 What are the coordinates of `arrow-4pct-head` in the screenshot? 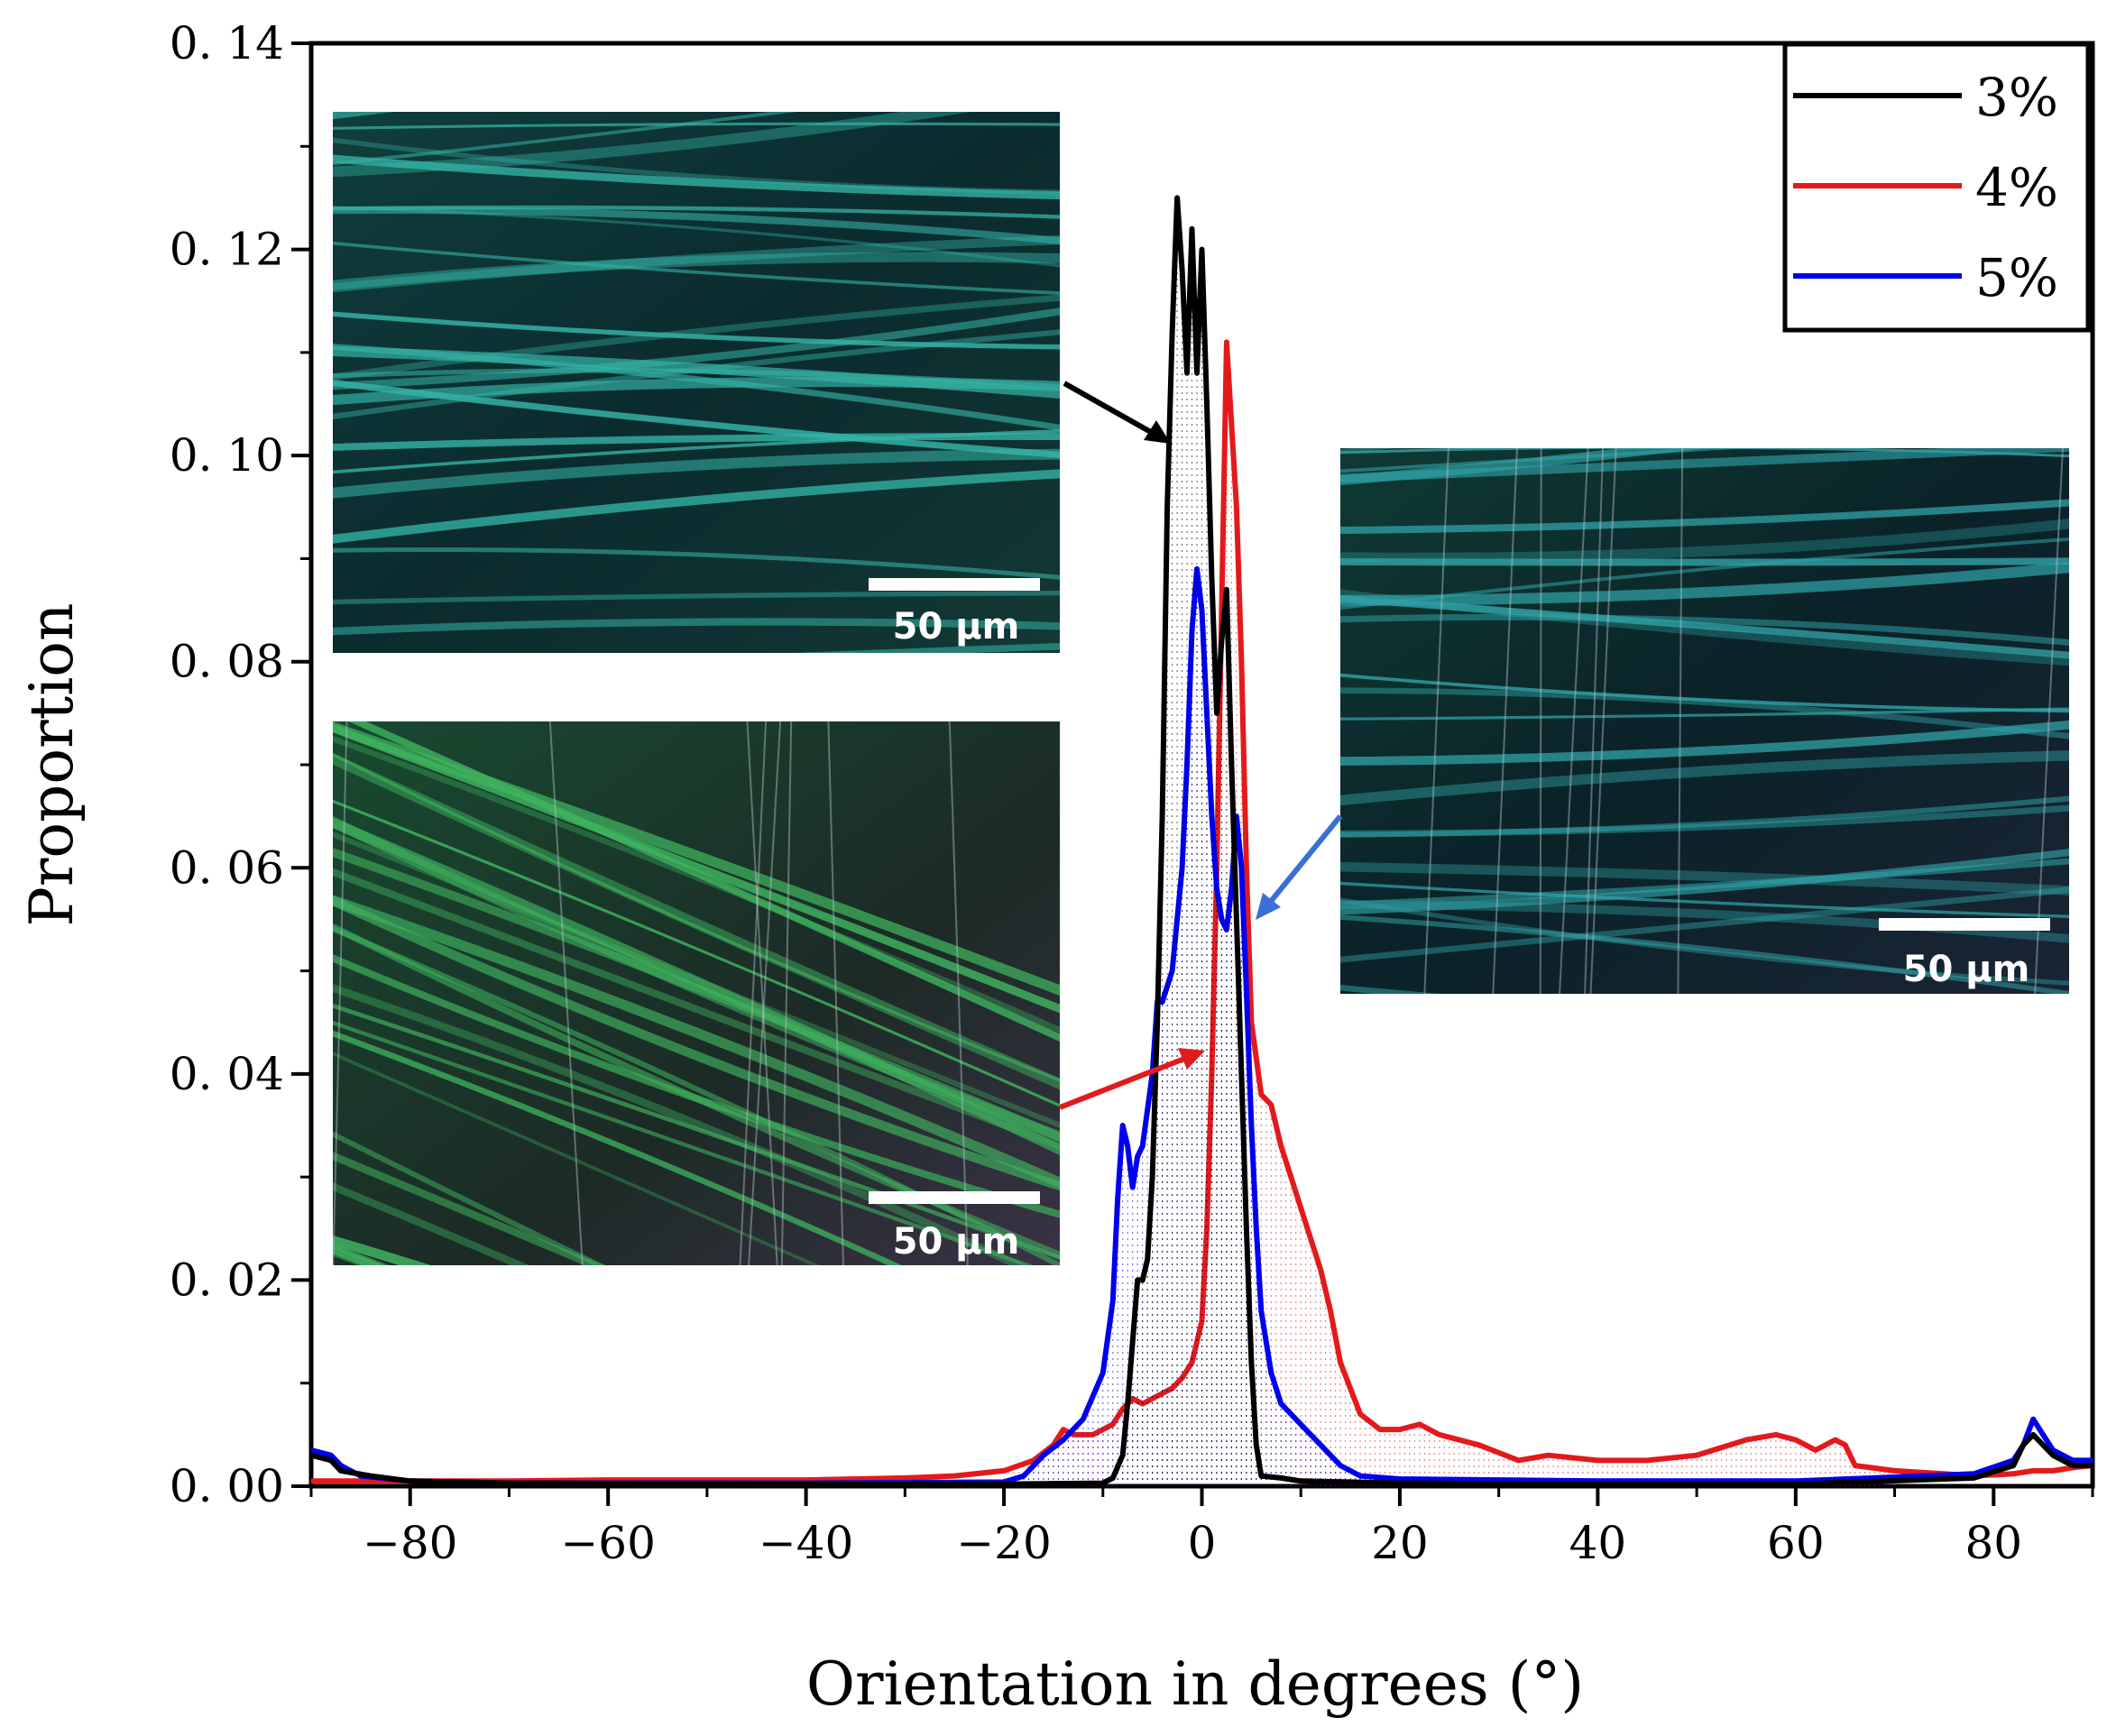 It's located at (1191, 1059).